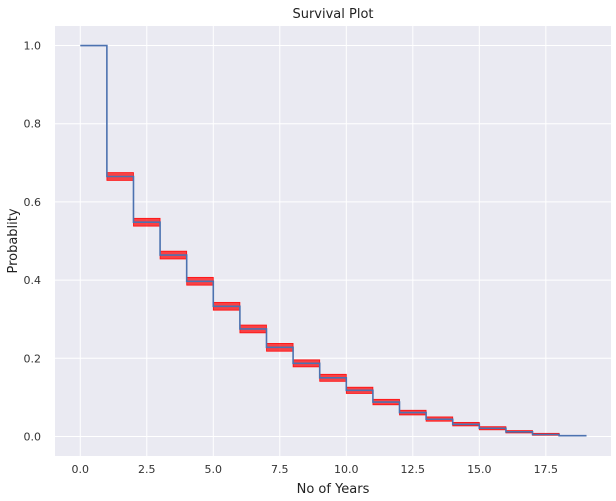 Image resolution: width=616 pixels, height=501 pixels. I want to click on y-tick-label: 0.4, so click(33, 280).